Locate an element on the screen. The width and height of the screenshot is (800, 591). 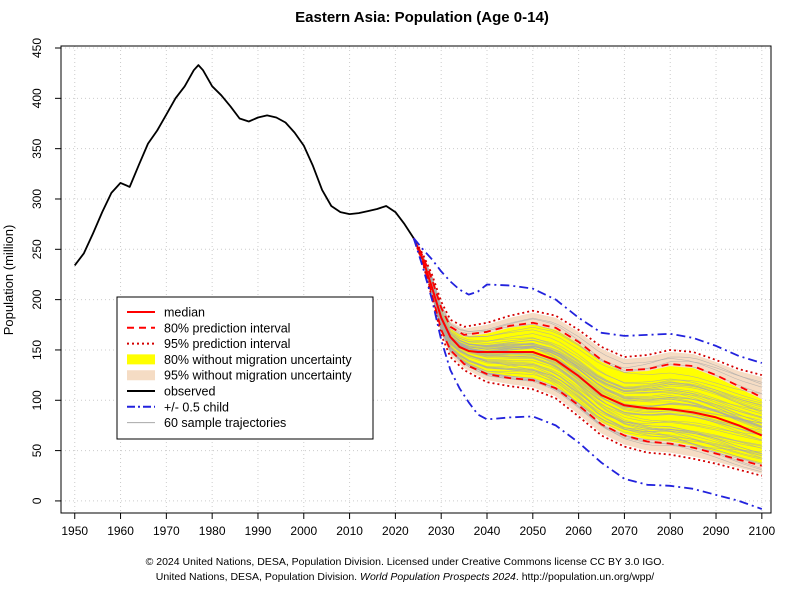
y-tick-label: 200 is located at coordinates (37, 299).